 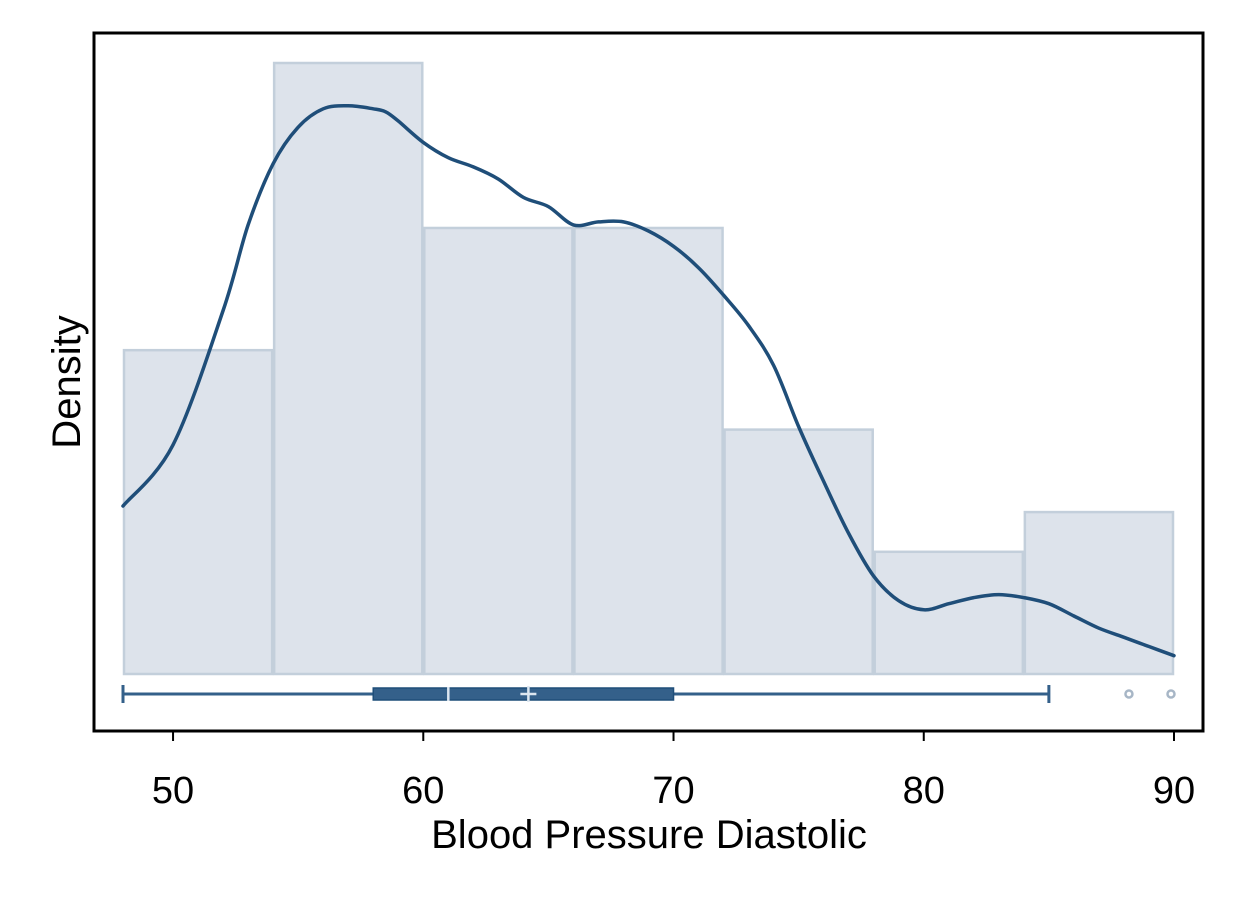 What do you see at coordinates (67, 381) in the screenshot?
I see `y-axis-title: Density` at bounding box center [67, 381].